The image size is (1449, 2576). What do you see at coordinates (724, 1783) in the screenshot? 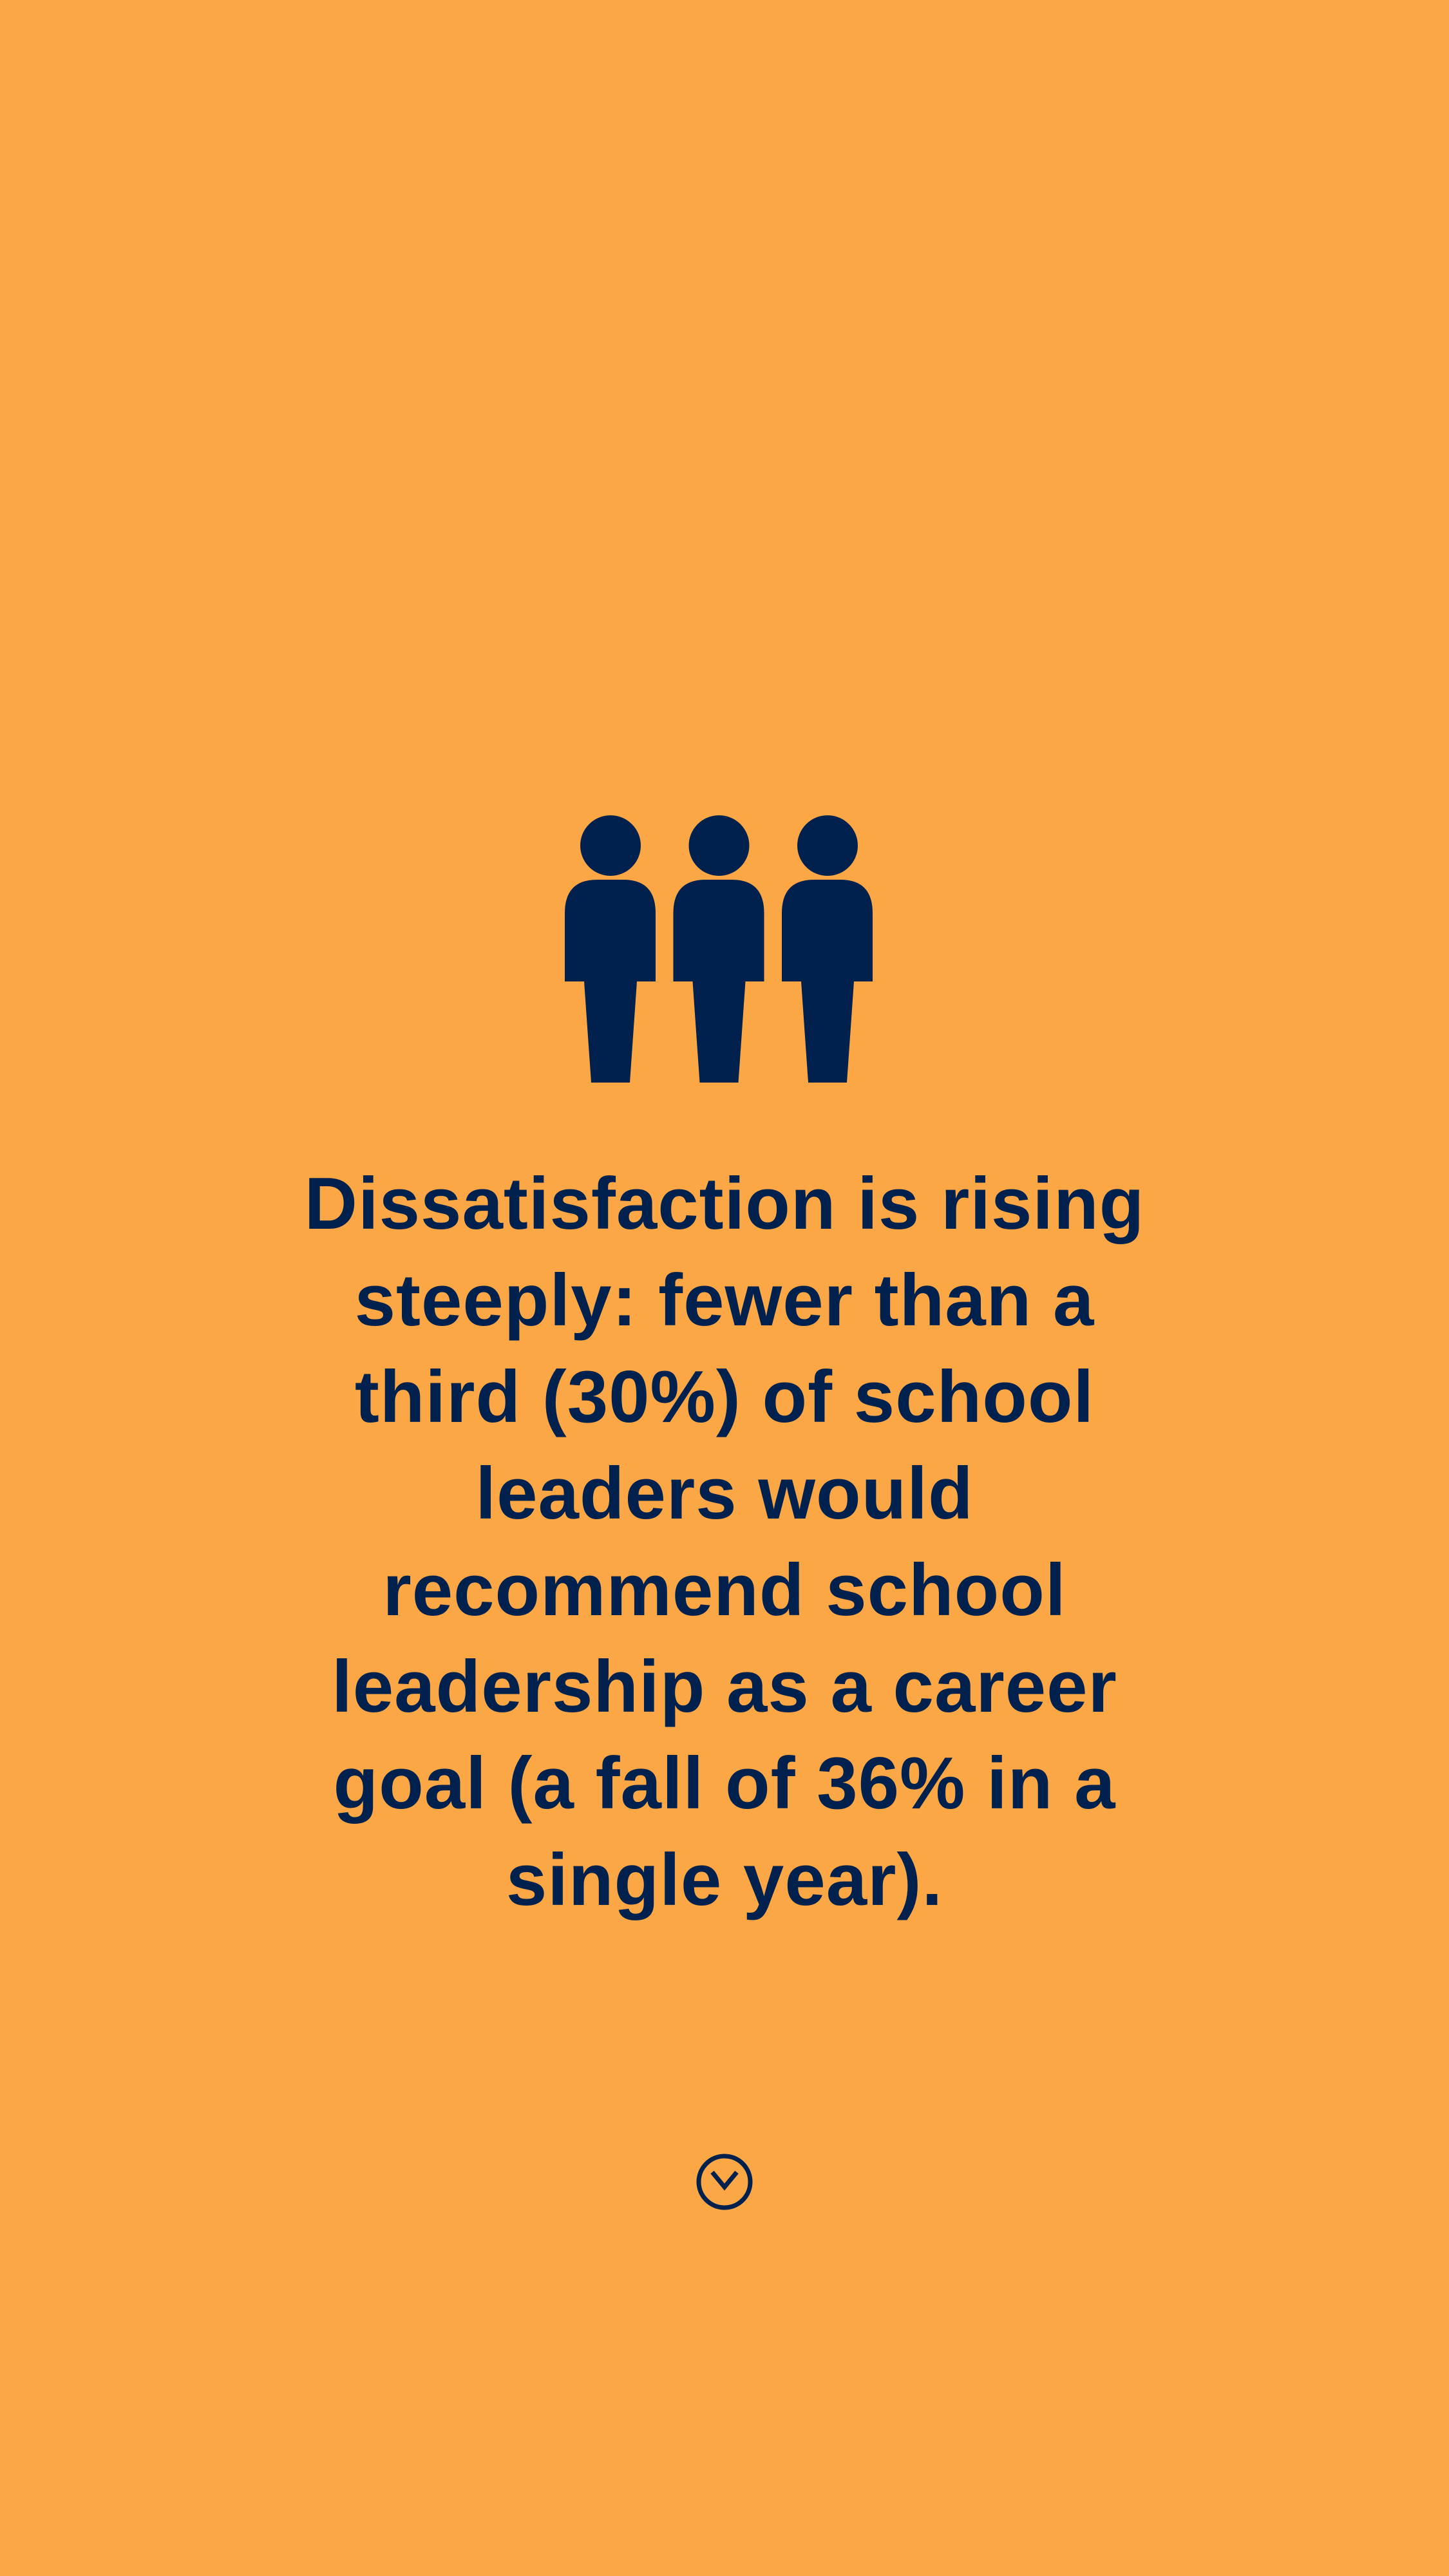
I see `headline-line: goal (a fall of 36% in a` at bounding box center [724, 1783].